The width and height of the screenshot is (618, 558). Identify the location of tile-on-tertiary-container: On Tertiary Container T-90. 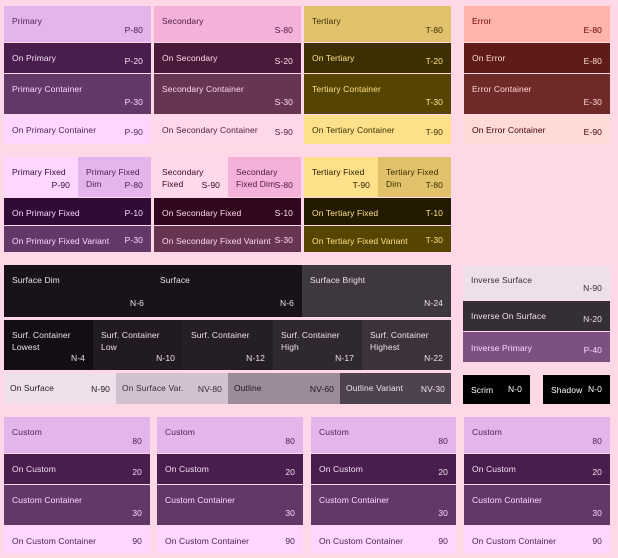
(377, 129).